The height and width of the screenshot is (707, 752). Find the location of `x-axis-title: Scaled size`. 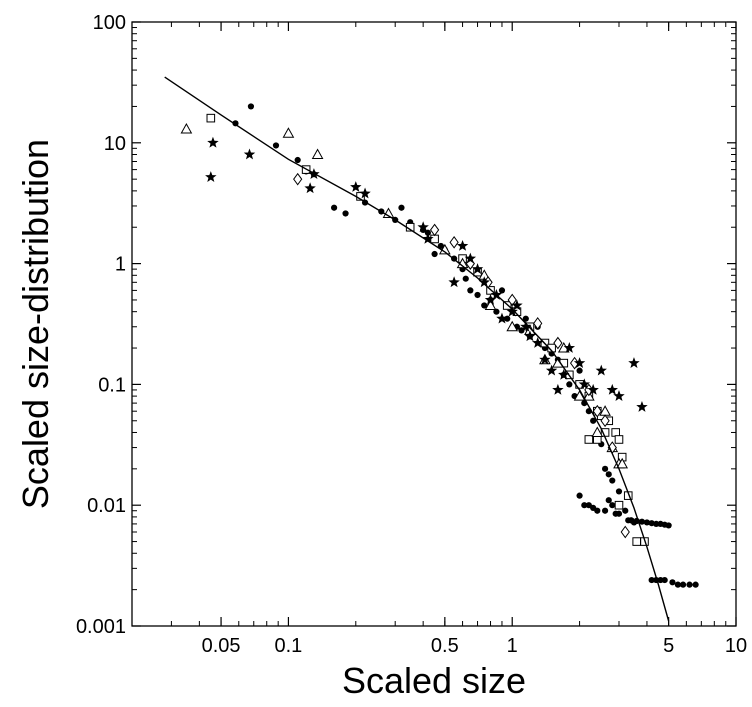

x-axis-title: Scaled size is located at coordinates (434, 680).